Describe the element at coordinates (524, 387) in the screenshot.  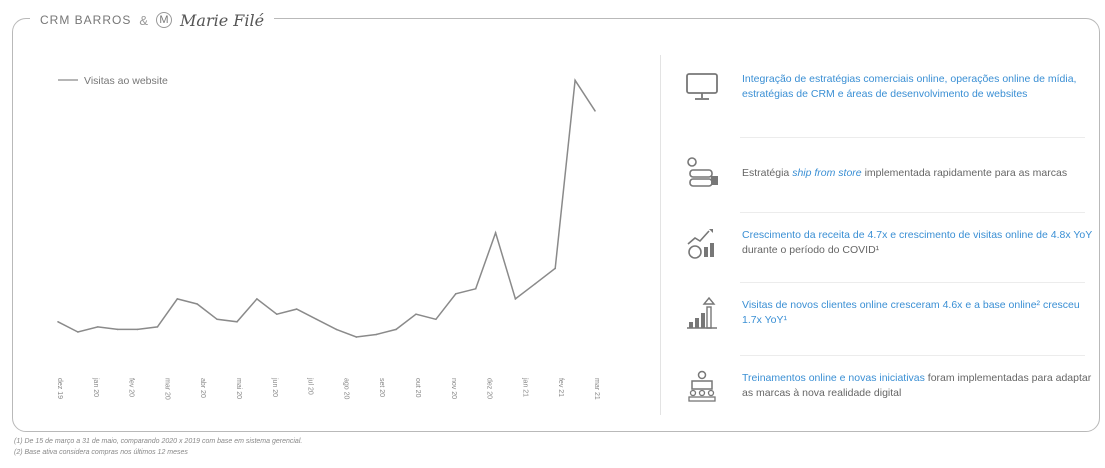
I see `x-tick-label: jan 21` at that location.